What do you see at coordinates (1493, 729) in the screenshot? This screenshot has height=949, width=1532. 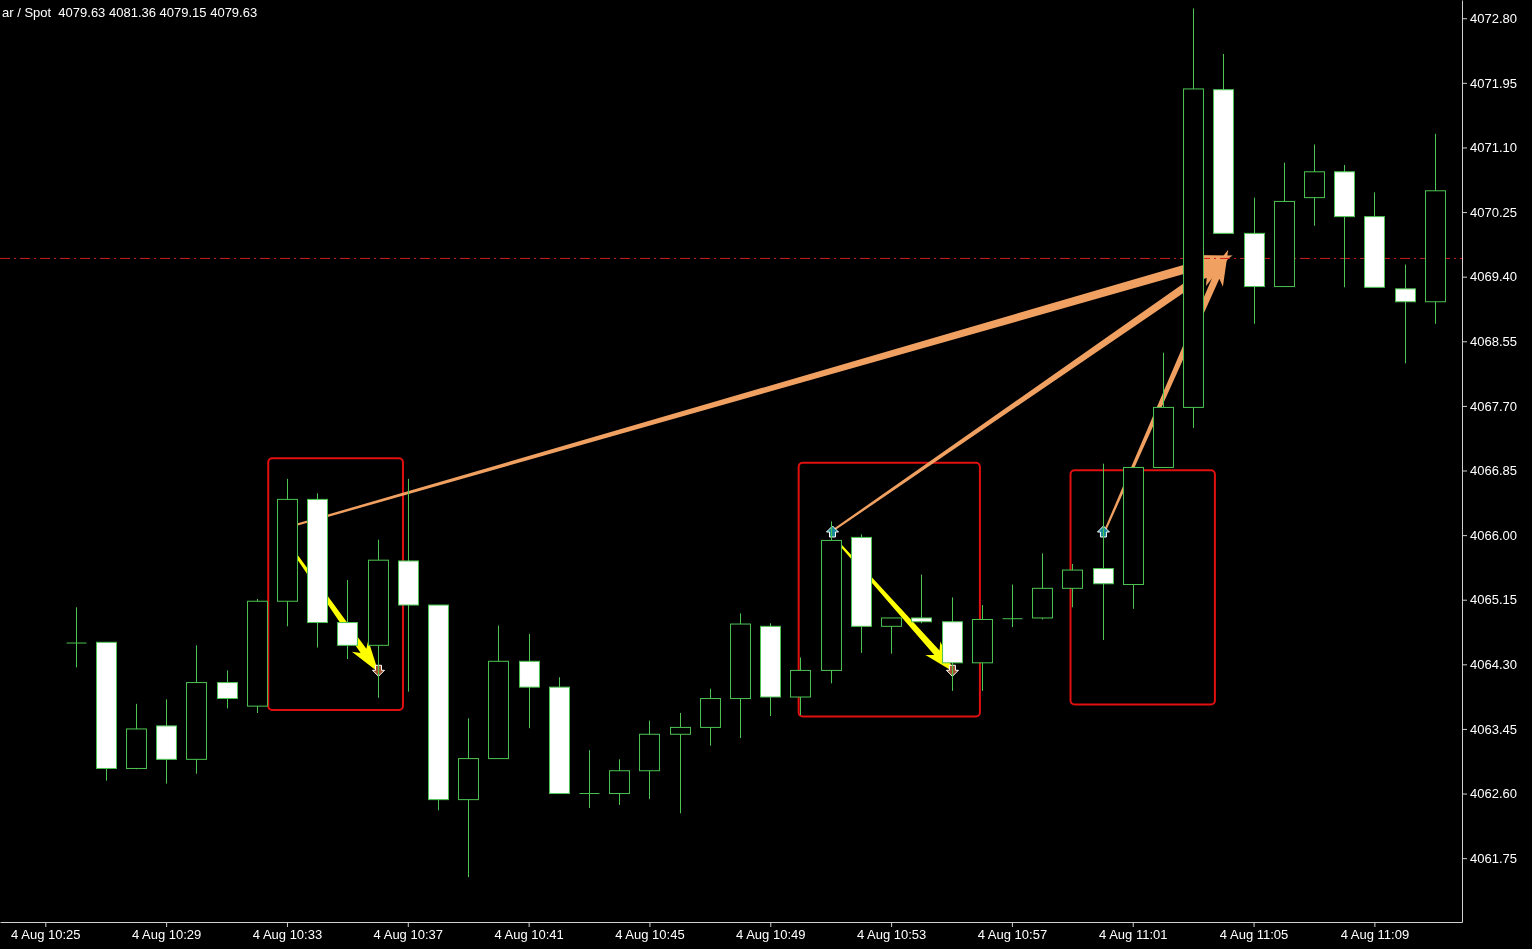 I see `y-tick-label: 4063.45` at bounding box center [1493, 729].